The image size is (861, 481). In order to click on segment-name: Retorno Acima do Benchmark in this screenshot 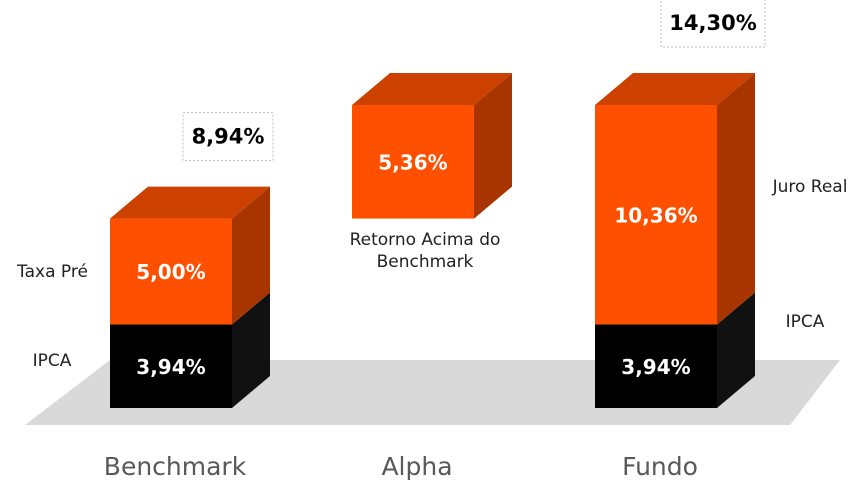, I will do `click(425, 251)`.